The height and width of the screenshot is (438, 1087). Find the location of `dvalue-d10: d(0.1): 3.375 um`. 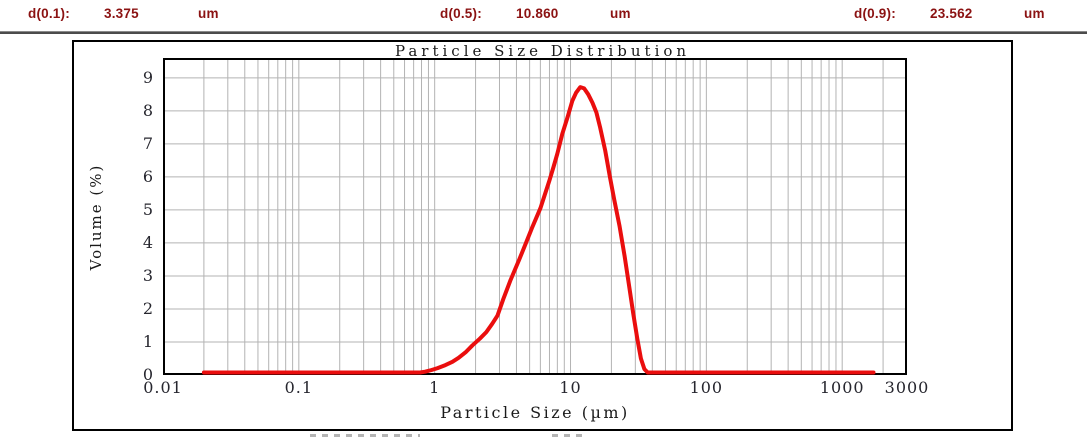

dvalue-d10: d(0.1): 3.375 um is located at coordinates (133, 13).